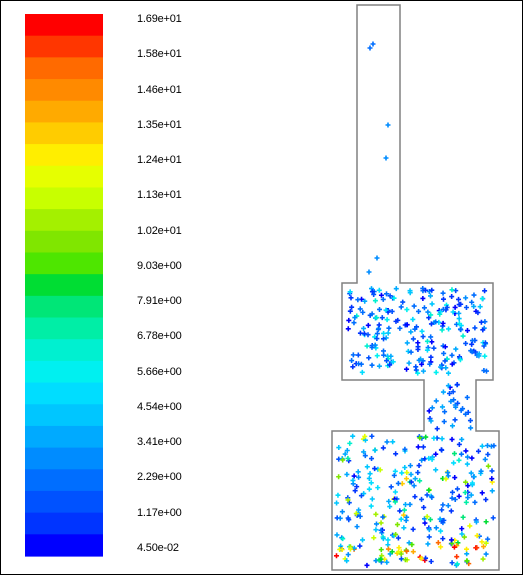 The width and height of the screenshot is (525, 577). I want to click on colorbar-tick-label: 4.50e-02, so click(158, 548).